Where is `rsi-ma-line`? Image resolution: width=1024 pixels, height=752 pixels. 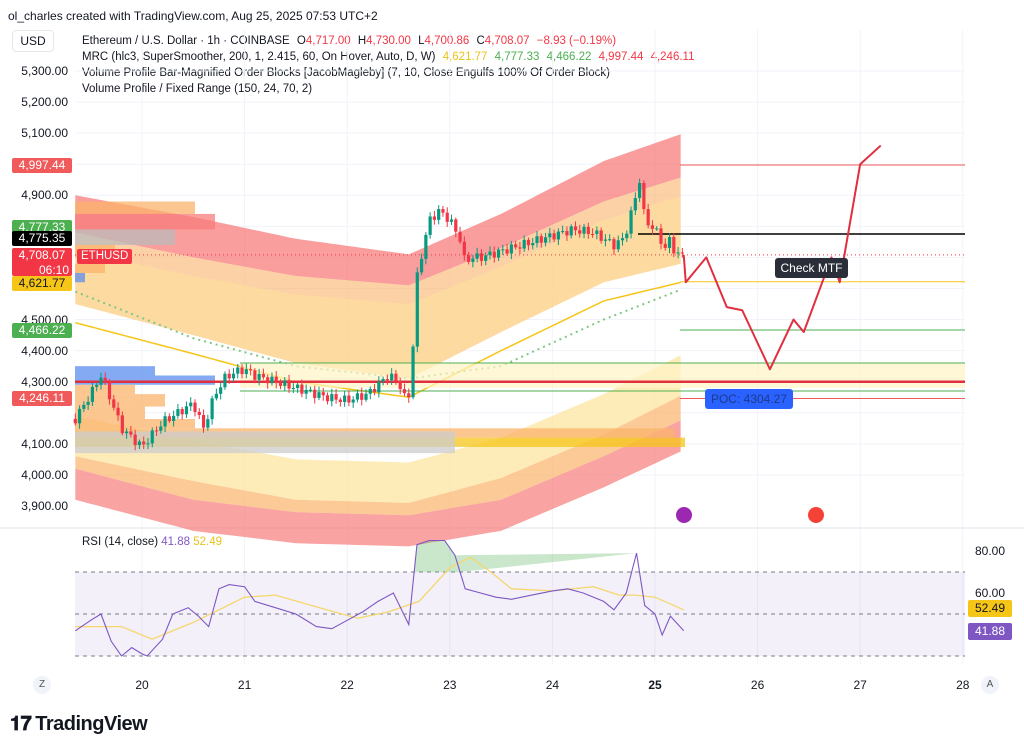
rsi-ma-line is located at coordinates (379, 598).